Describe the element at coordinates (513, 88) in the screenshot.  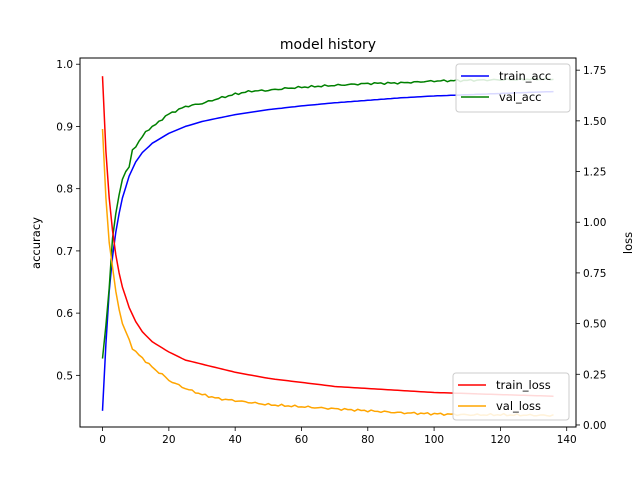
I see `legend-accuracy: train_acc val_acc` at that location.